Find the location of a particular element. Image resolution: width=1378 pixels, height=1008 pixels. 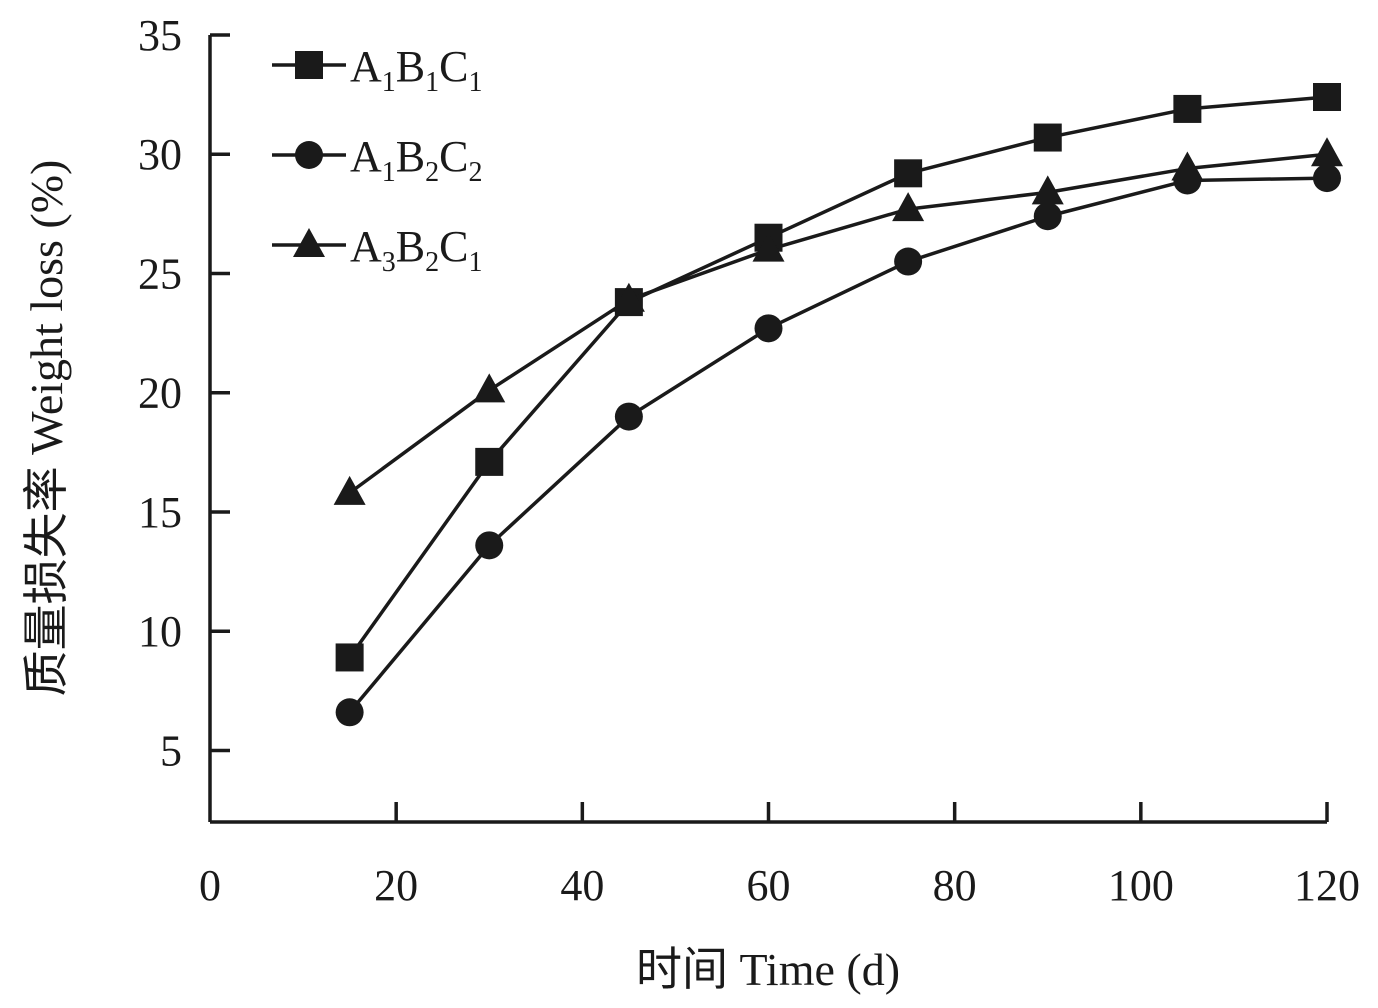

x-tick-label: 120 is located at coordinates (1327, 885).